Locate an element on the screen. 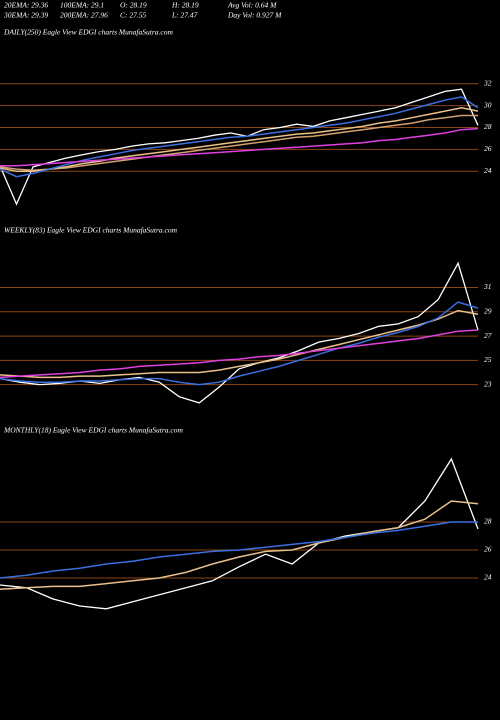 The height and width of the screenshot is (720, 500). header-stat: L: 27.47 is located at coordinates (184, 15).